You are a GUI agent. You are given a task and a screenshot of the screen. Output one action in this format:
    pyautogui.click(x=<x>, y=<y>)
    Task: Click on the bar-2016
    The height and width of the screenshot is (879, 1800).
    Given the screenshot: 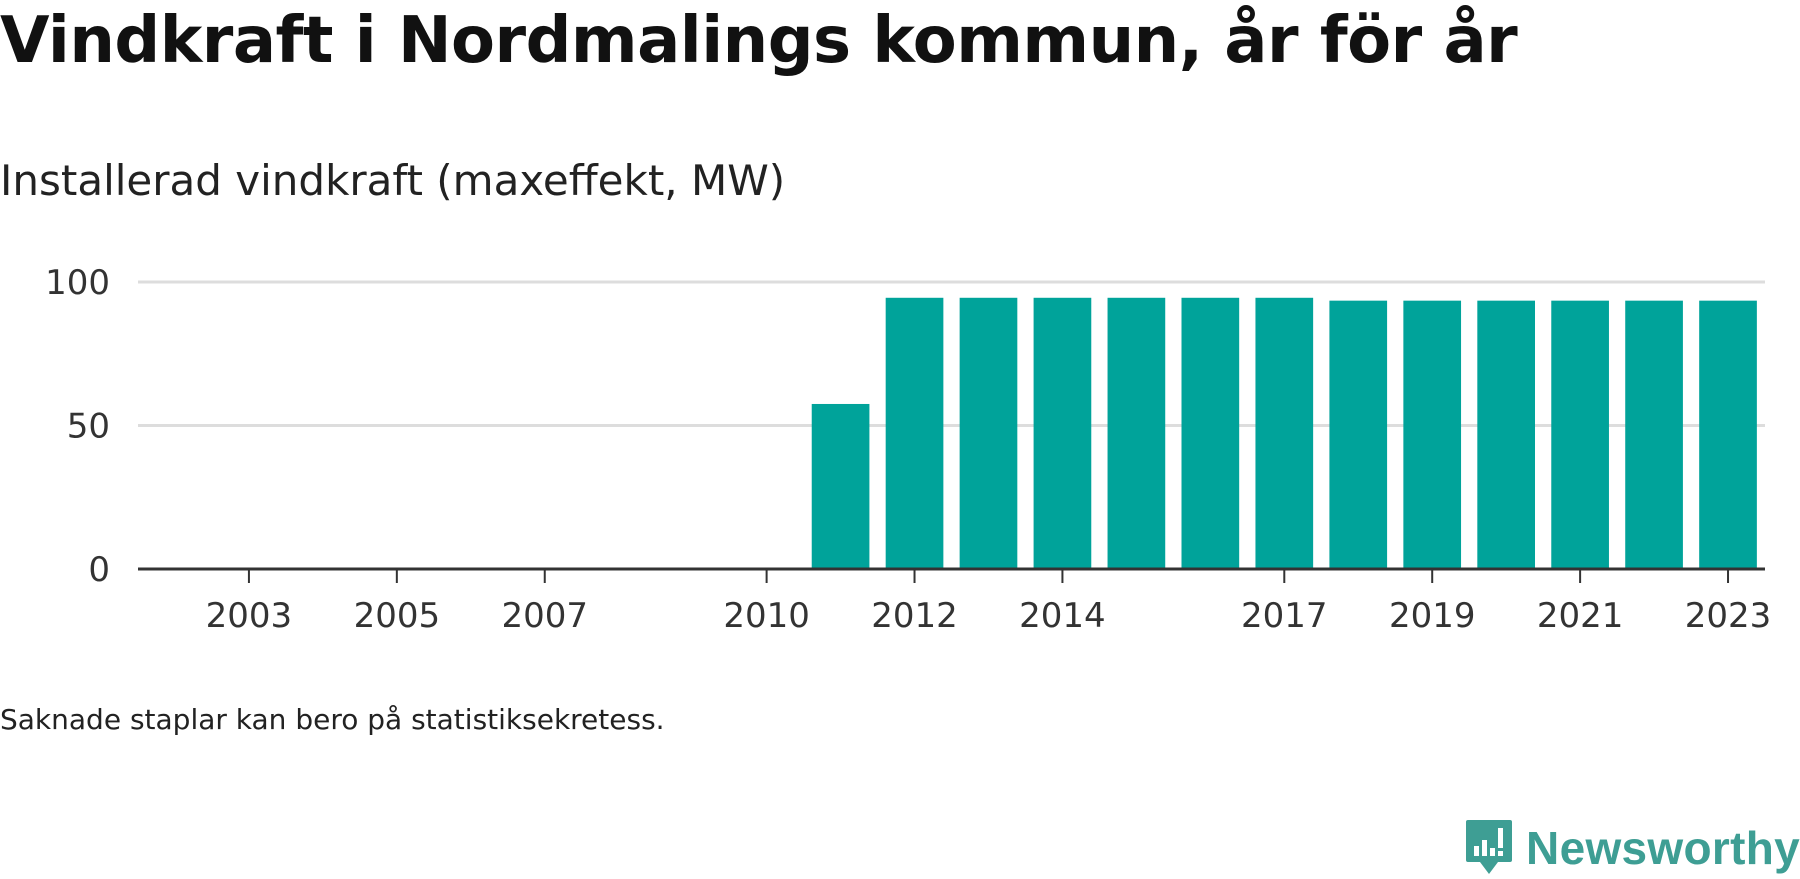 What is the action you would take?
    pyautogui.click(x=1210, y=433)
    